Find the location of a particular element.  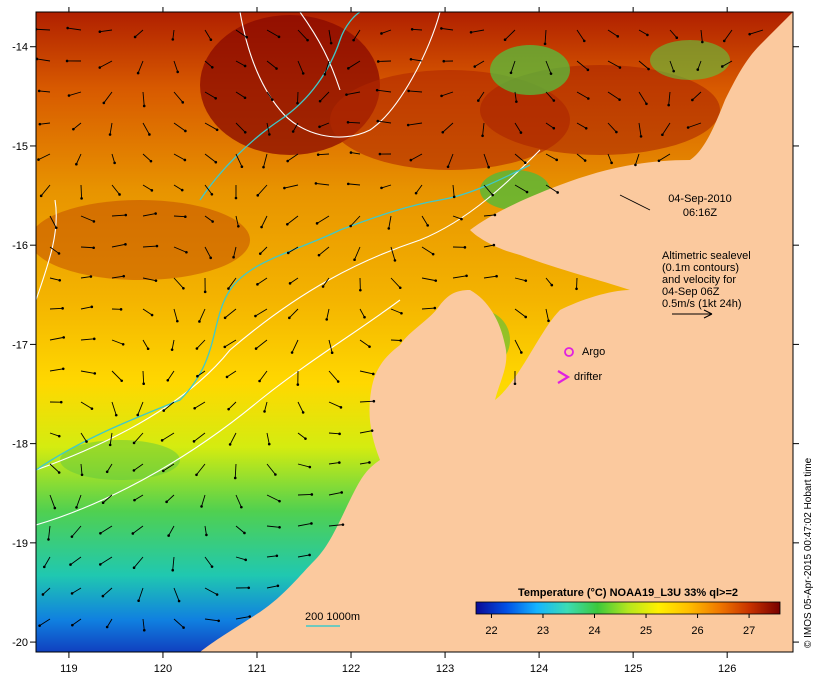

isobath-legend-label: 200 1000m is located at coordinates (332, 617).